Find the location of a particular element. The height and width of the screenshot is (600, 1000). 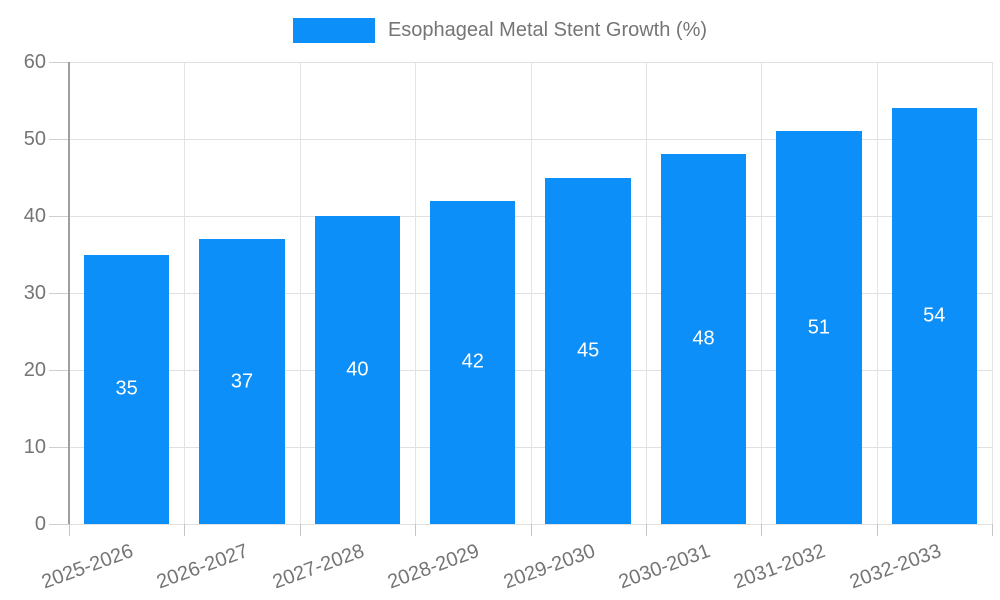

bar: 42 is located at coordinates (473, 362).